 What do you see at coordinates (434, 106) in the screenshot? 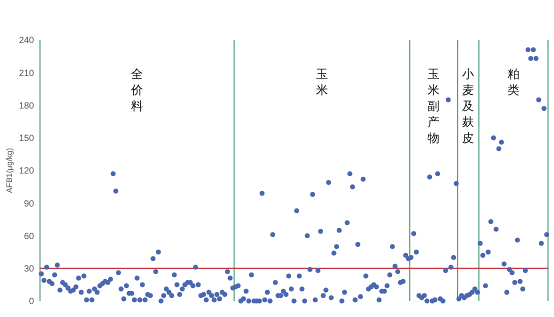
I see `annotation: 玉米副产物` at bounding box center [434, 106].